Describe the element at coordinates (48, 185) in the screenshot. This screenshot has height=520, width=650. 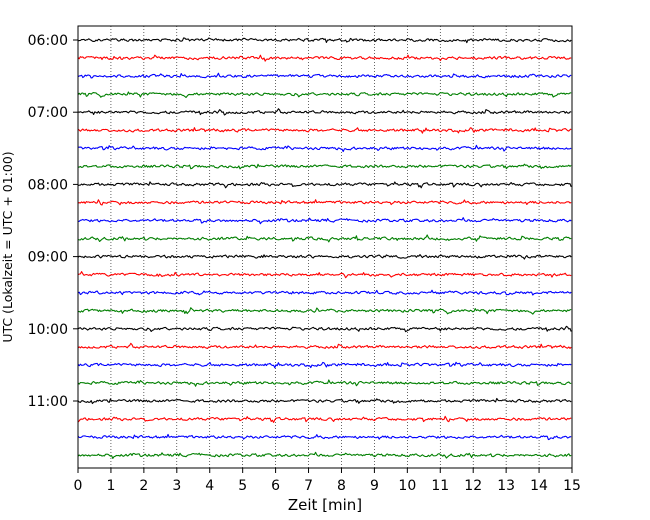
I see `y-tick-label: 08:00` at that location.